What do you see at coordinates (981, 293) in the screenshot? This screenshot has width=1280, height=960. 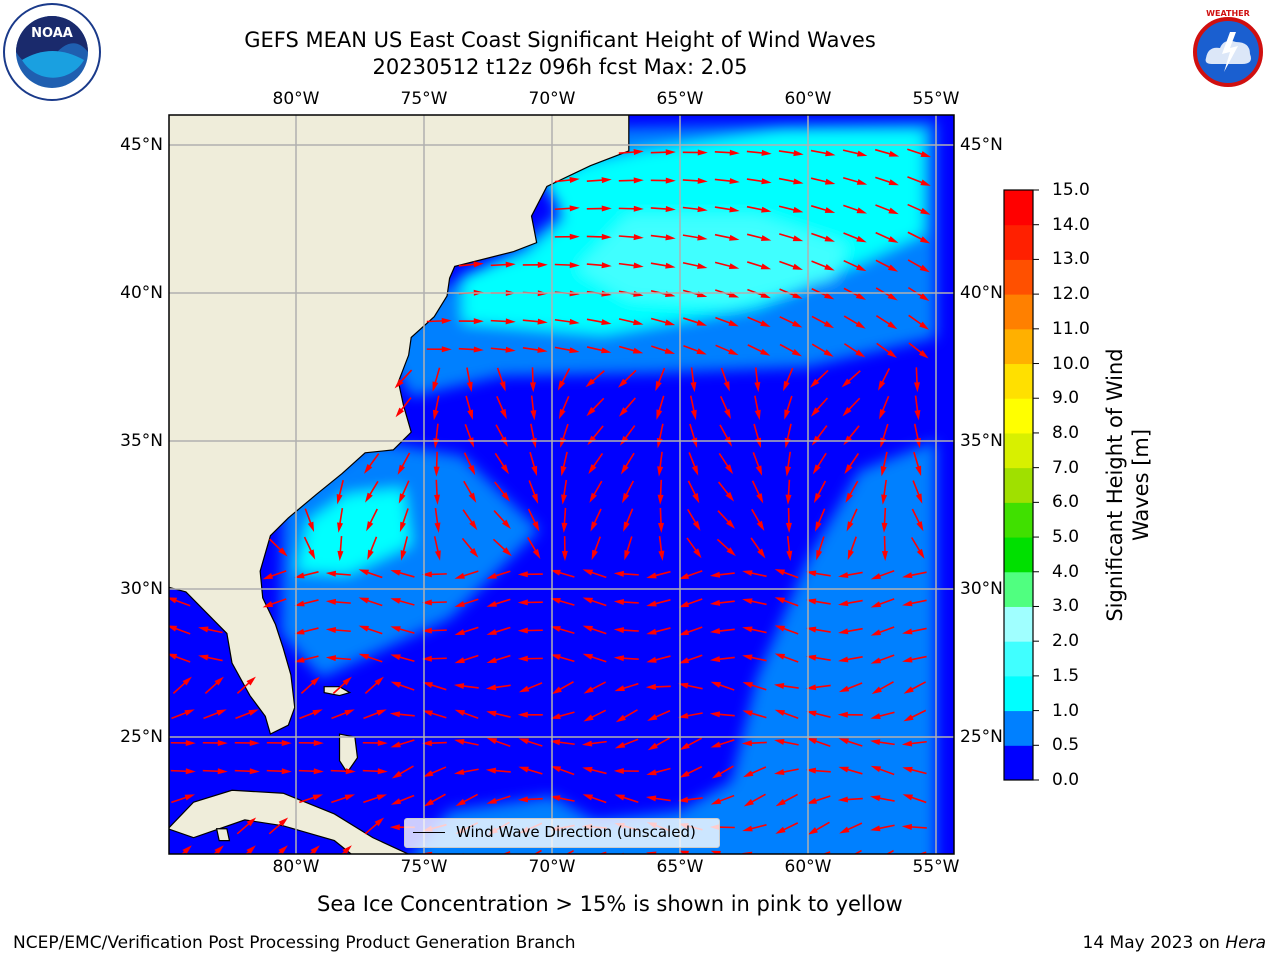 I see `lat-label-right: 40°N` at bounding box center [981, 293].